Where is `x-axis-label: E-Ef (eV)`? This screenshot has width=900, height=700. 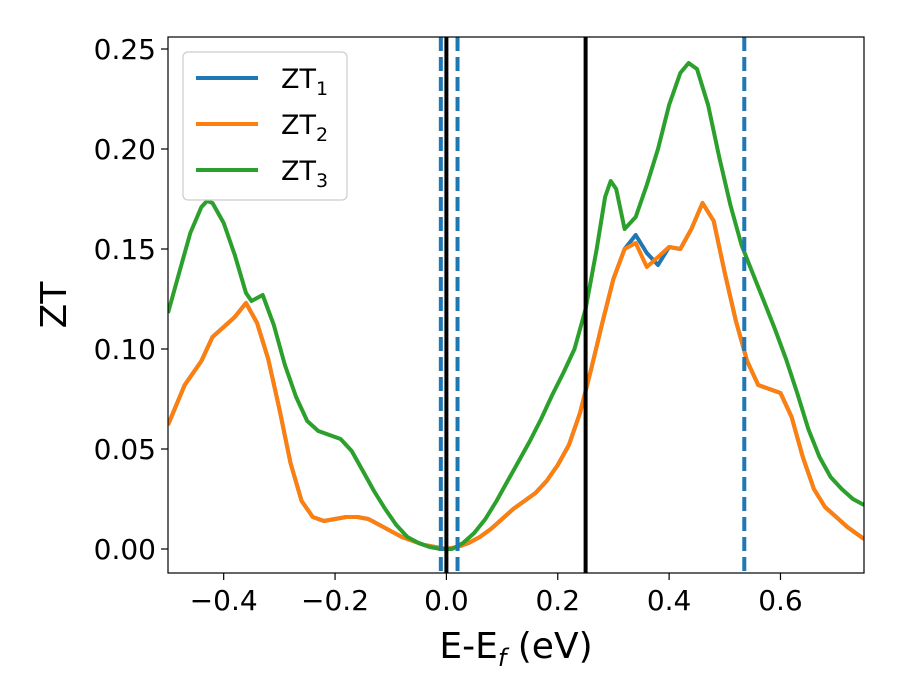 x-axis-label: E-Ef (eV) is located at coordinates (515, 649).